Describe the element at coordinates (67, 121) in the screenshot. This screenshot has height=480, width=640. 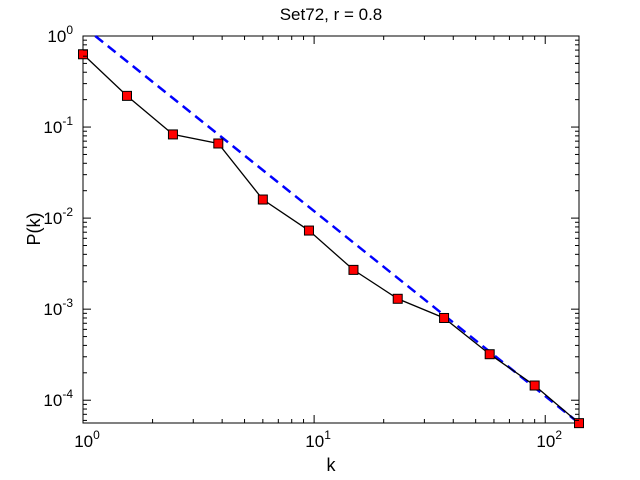
I see `tick-label-exponent: -1` at that location.